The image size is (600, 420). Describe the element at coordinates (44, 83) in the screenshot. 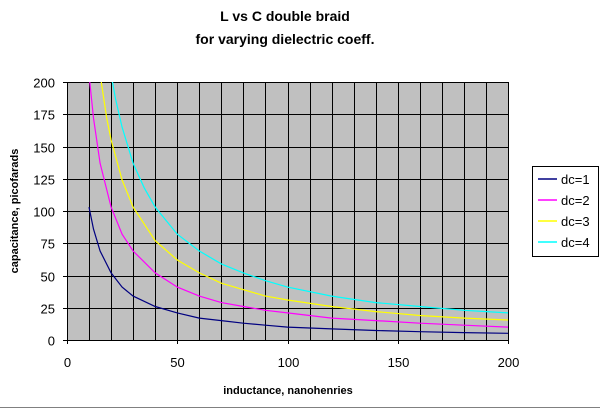

I see `y-tick-label: 200` at that location.